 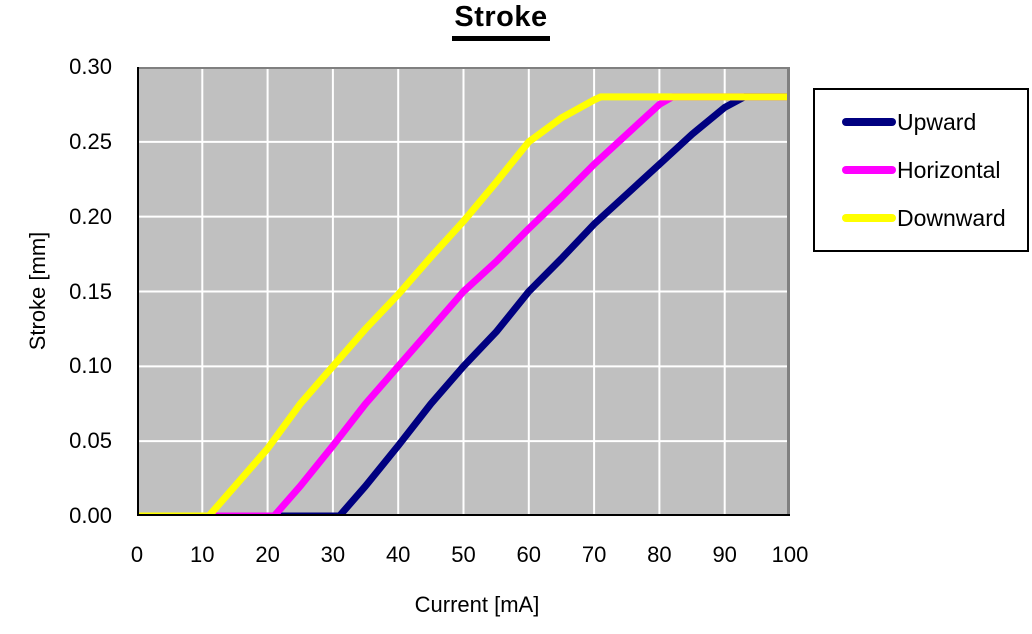 What do you see at coordinates (90, 291) in the screenshot?
I see `y-tick-label: 0.15` at bounding box center [90, 291].